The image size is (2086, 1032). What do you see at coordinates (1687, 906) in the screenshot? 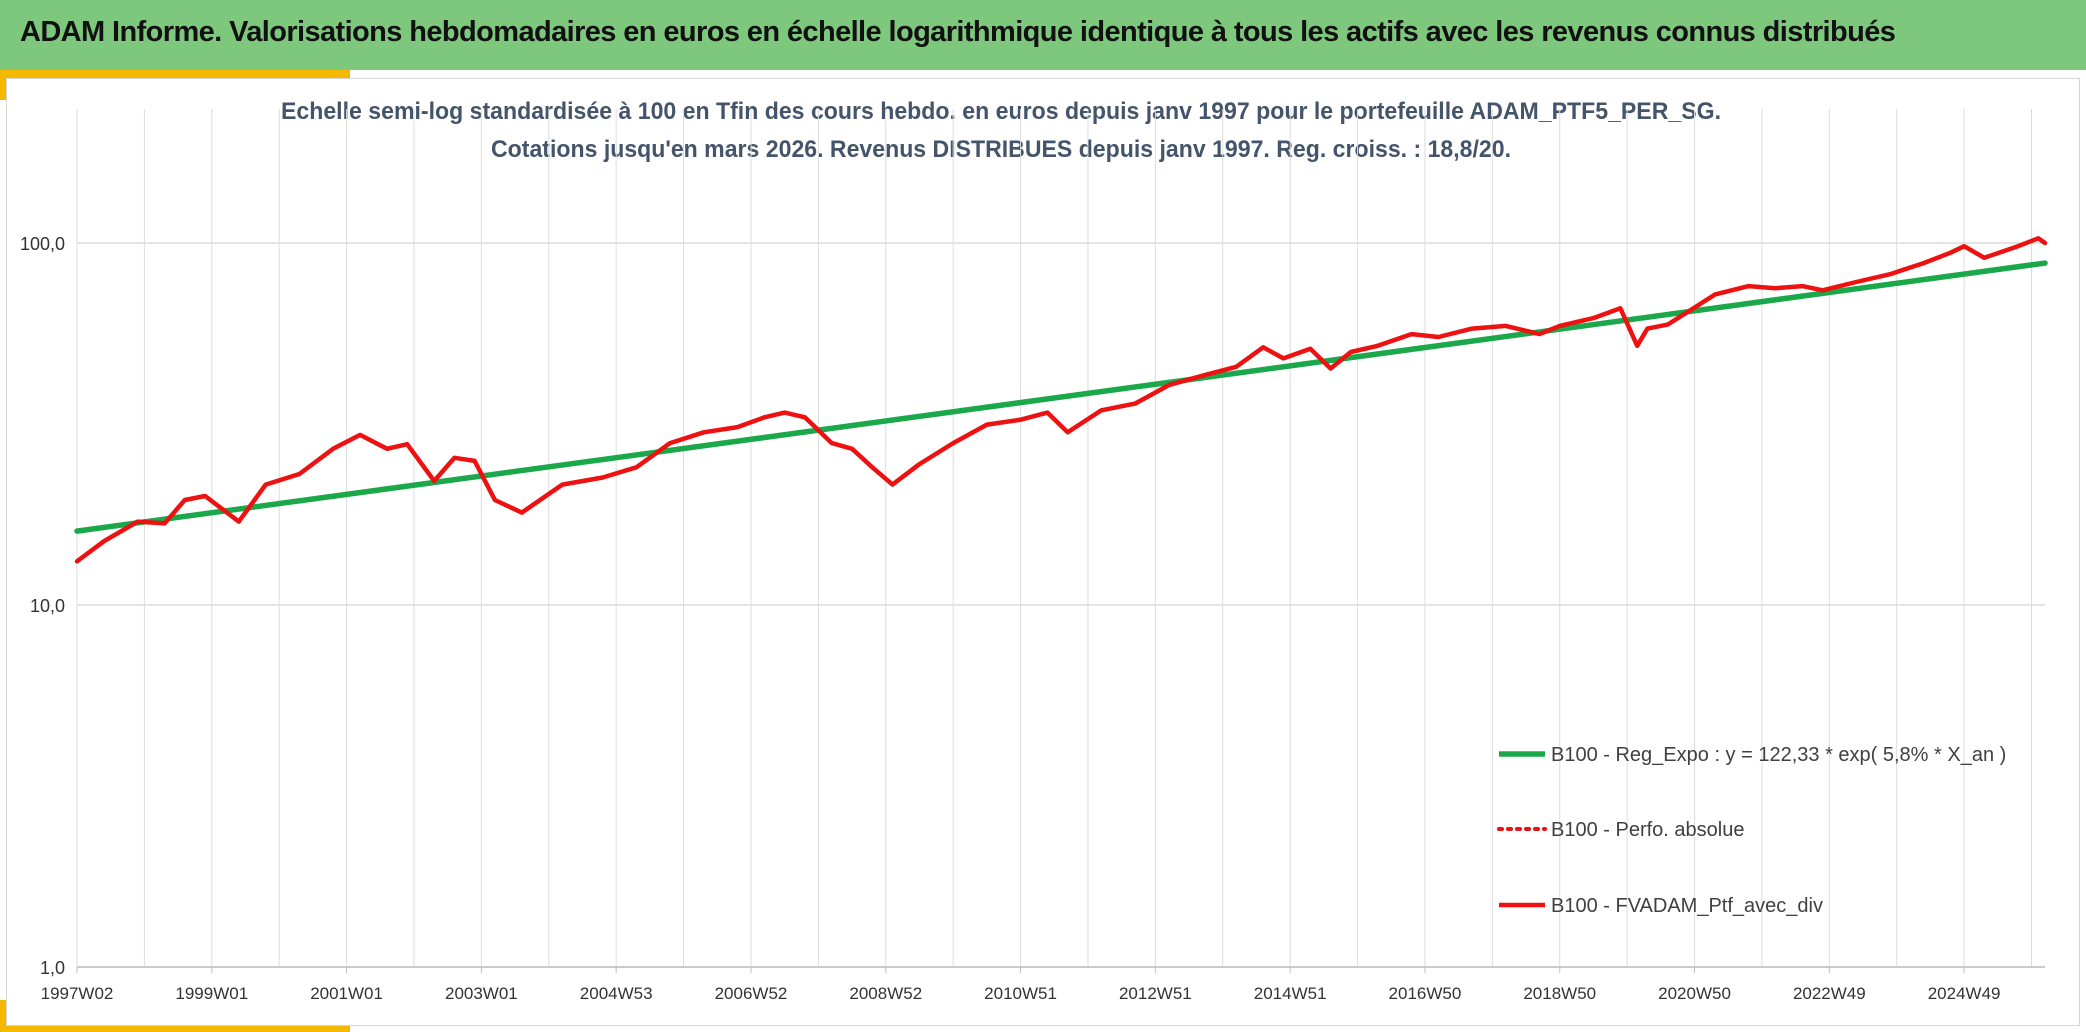
I see `legend-label: B100 - FVADAM_Ptf_avec_div` at bounding box center [1687, 906].